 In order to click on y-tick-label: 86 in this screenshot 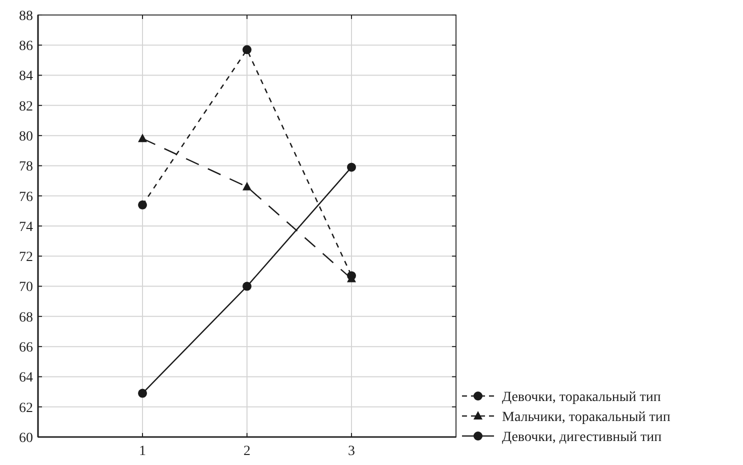, I will do `click(26, 46)`.